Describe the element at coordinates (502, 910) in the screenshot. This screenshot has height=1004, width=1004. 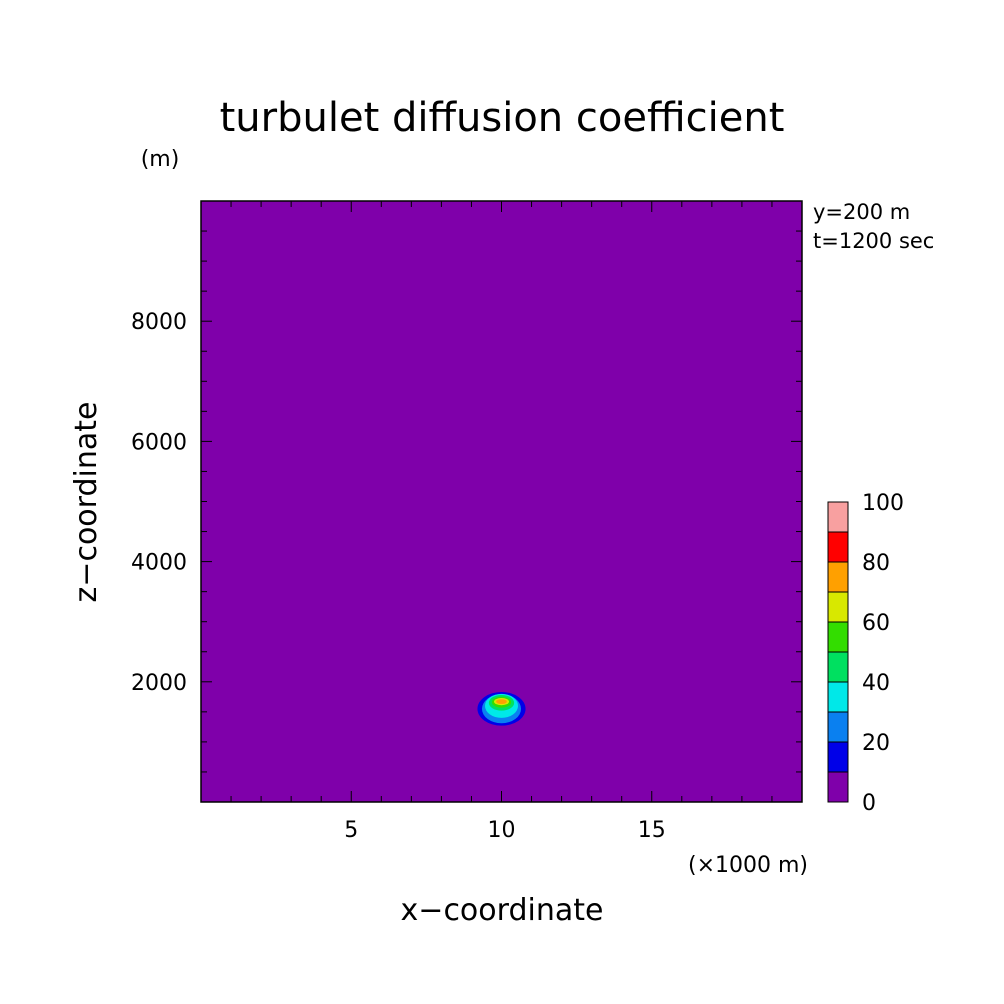
I see `x-axis-label: x−coordinate` at that location.